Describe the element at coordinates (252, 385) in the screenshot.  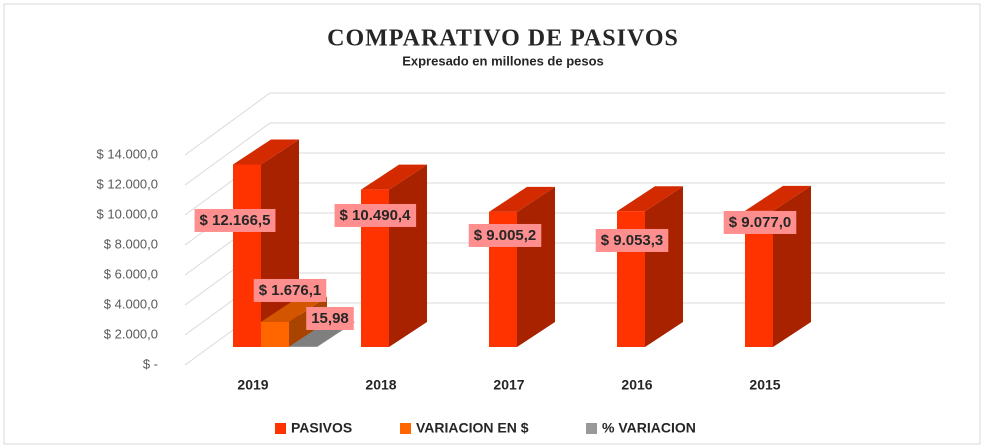
I see `x-tick-label: 2019` at that location.